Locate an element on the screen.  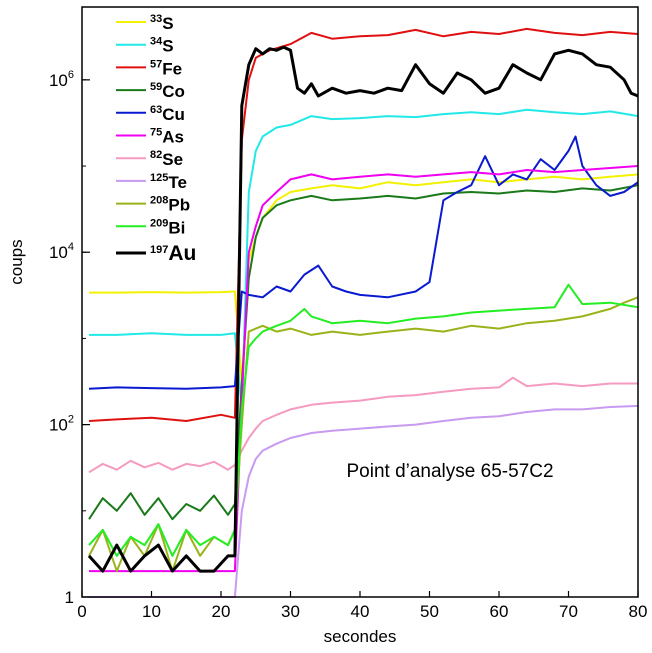
legend-label-197-au: 197Au is located at coordinates (173, 253).